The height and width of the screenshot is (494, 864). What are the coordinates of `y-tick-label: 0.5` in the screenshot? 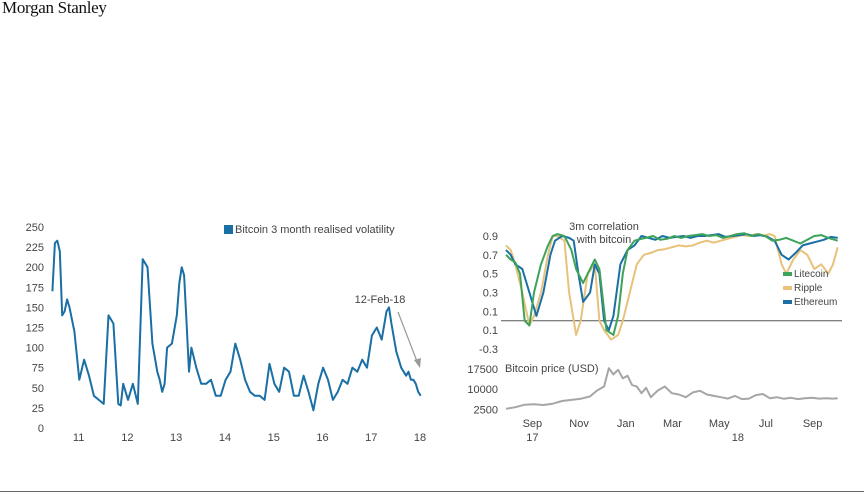 It's located at (490, 275).